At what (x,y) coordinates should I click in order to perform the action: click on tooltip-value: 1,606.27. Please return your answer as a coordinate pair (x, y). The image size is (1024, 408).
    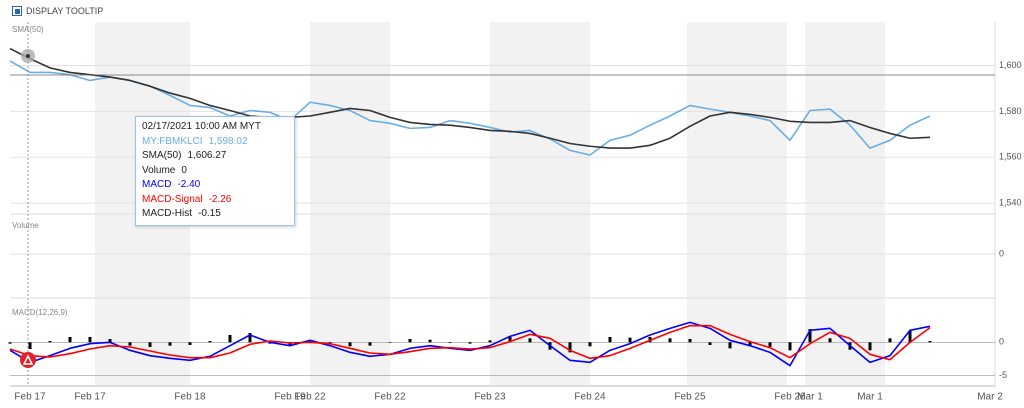
    Looking at the image, I should click on (207, 155).